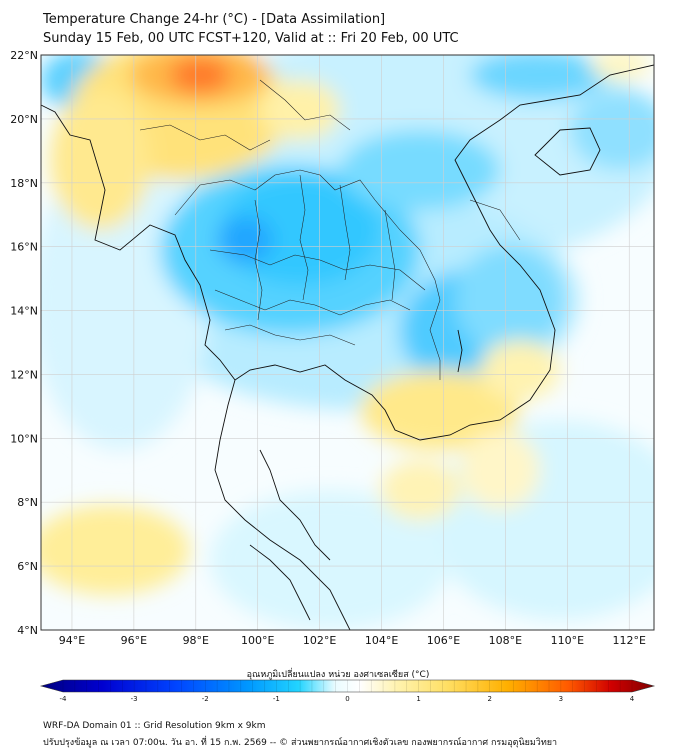 The width and height of the screenshot is (676, 756). I want to click on colorbar-ticks: -4 -3 -2 -1 0 1 2 3 4, so click(347, 691).